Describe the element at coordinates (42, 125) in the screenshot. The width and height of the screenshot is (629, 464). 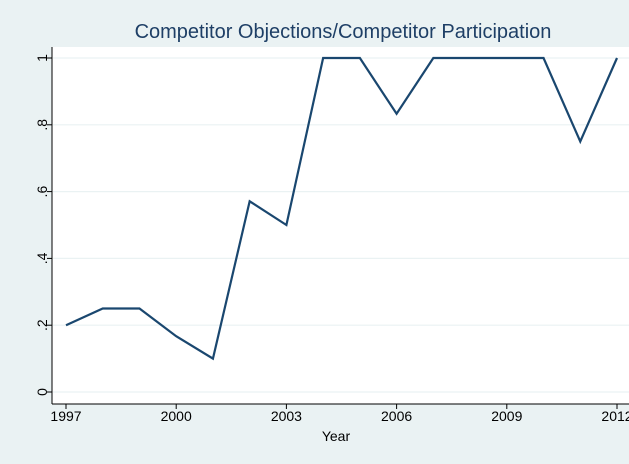
I see `y-tick-label: .8` at that location.